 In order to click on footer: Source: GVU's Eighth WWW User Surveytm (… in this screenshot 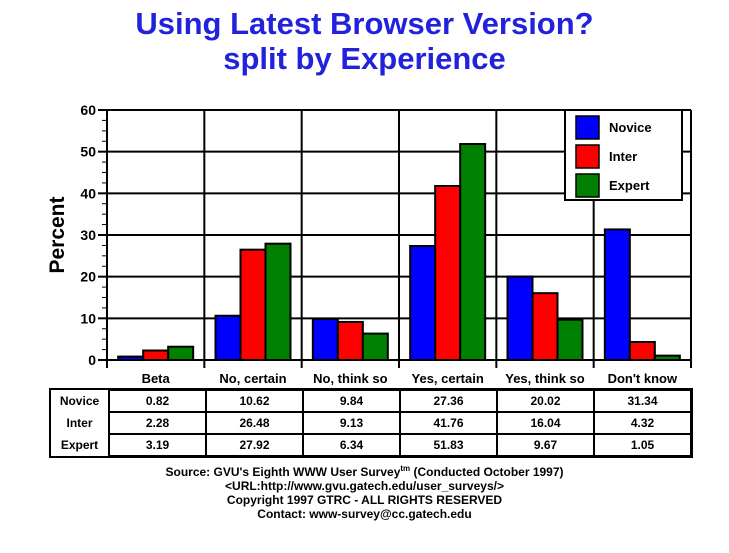, I will do `click(364, 491)`.